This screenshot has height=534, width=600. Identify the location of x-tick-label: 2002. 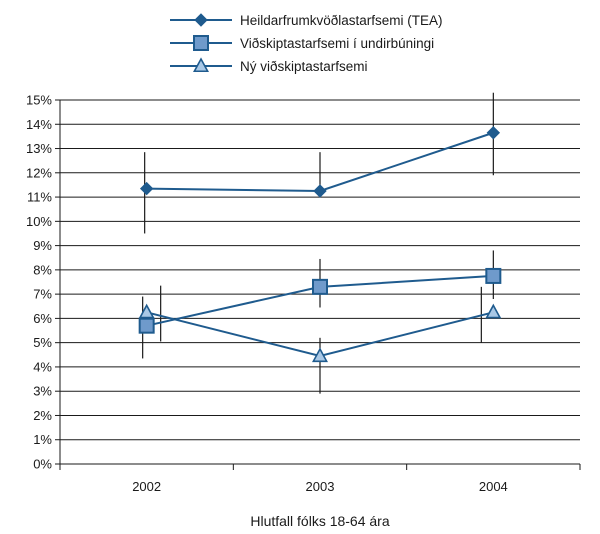
(146, 486).